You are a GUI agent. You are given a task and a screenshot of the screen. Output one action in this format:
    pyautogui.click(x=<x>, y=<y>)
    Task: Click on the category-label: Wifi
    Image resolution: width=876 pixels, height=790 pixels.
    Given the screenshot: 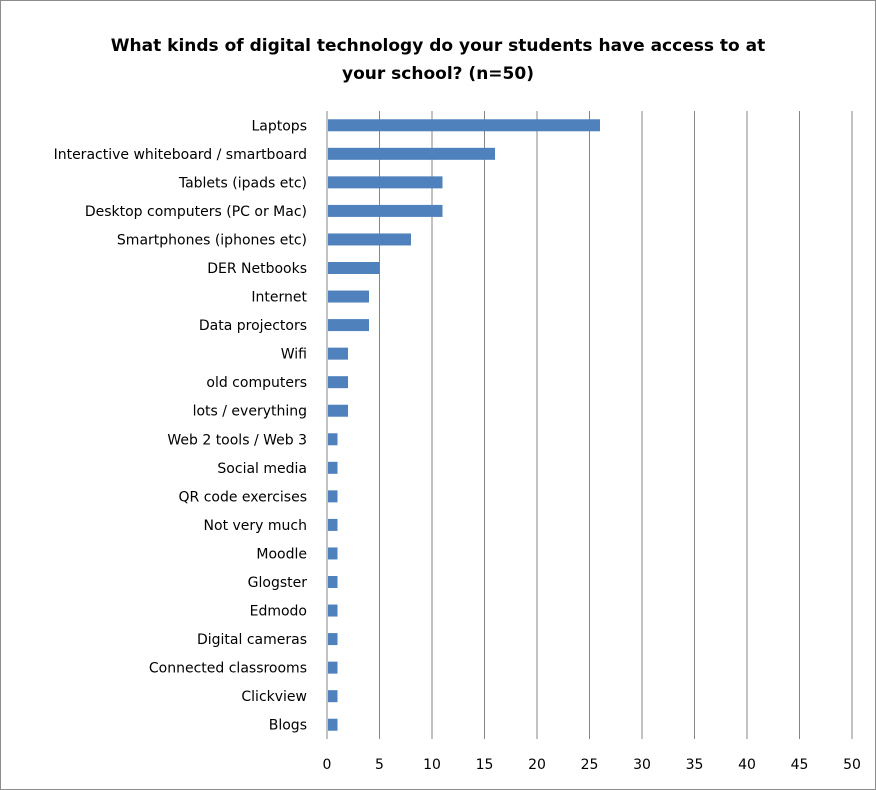 What is the action you would take?
    pyautogui.click(x=294, y=355)
    